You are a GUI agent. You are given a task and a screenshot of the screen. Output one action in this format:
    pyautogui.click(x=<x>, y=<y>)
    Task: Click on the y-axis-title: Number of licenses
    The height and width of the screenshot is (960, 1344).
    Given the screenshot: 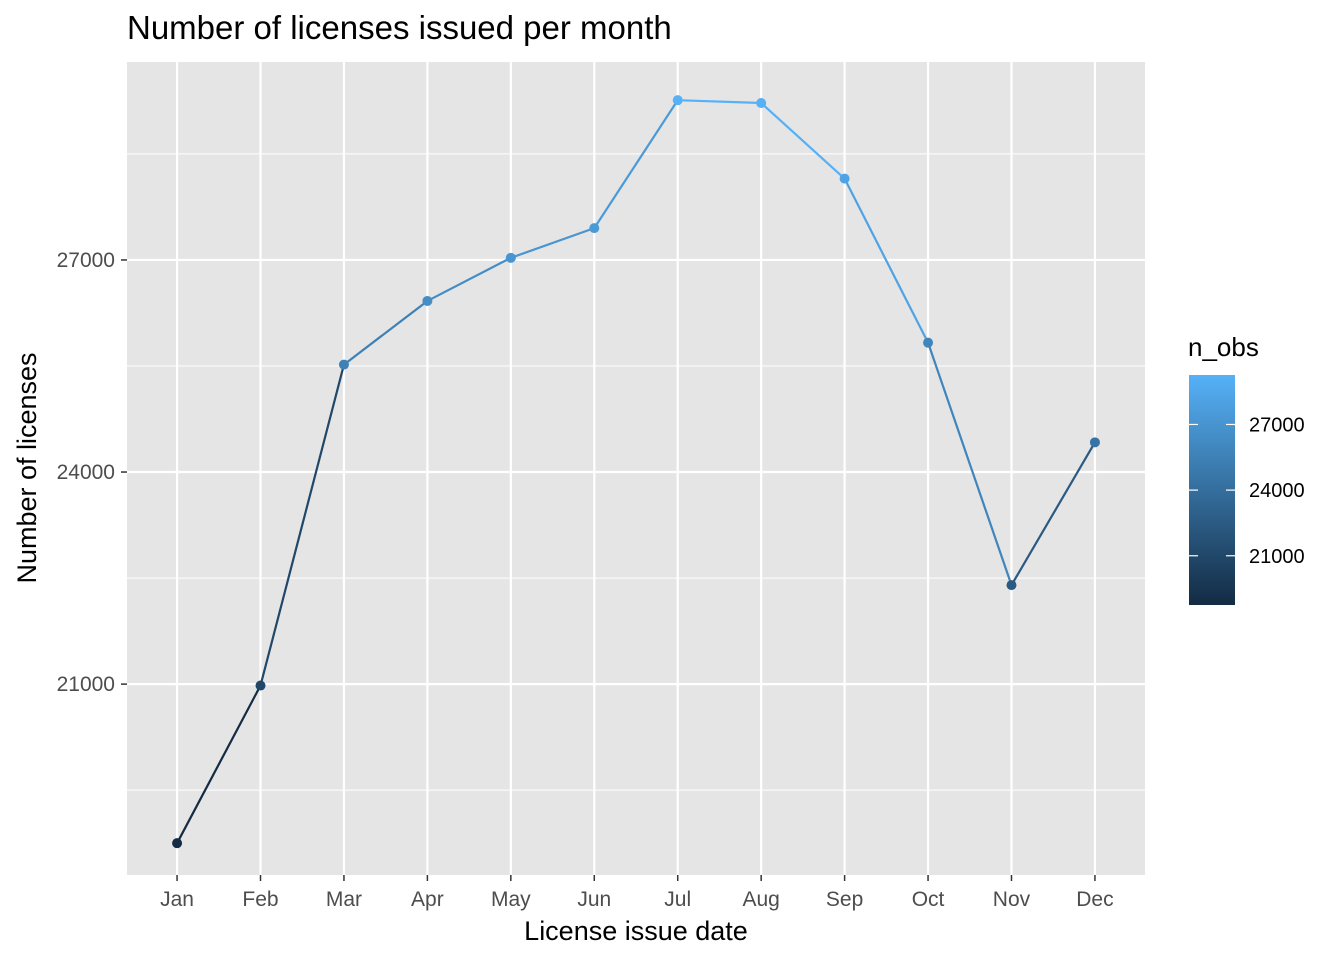 What is the action you would take?
    pyautogui.click(x=27, y=467)
    